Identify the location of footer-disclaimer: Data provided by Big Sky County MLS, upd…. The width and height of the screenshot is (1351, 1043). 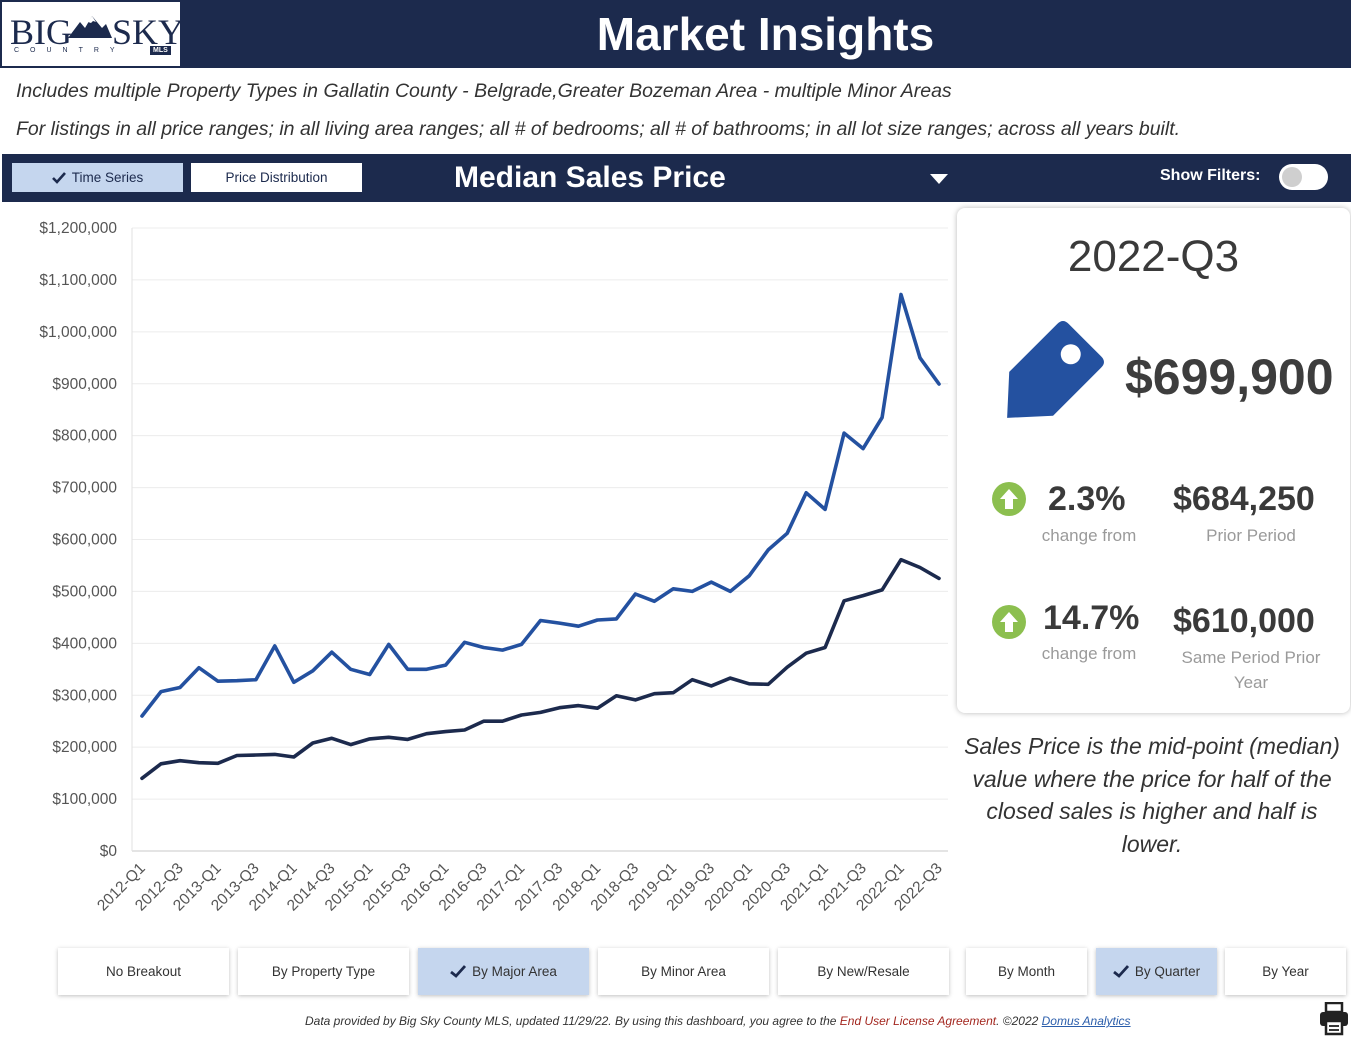
(718, 1021).